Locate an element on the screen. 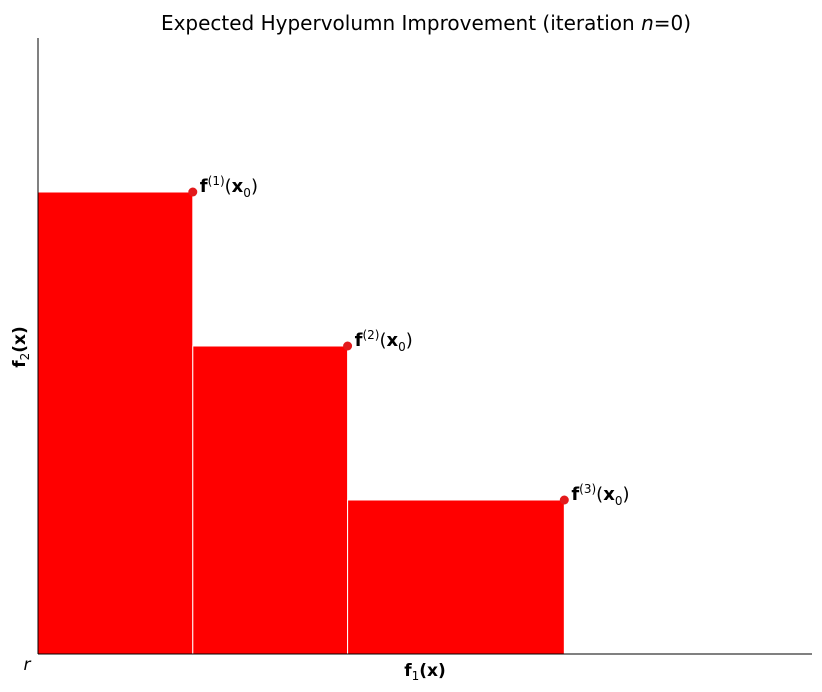 This screenshot has width=822, height=692. point-label-1: f(1)(x0) is located at coordinates (229, 187).